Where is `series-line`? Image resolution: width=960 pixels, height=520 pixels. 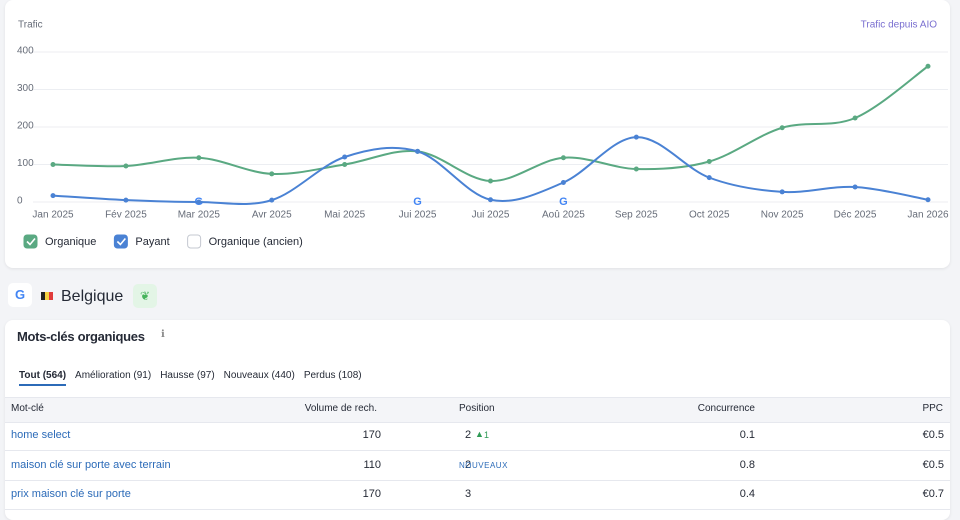
series-line is located at coordinates (490, 170).